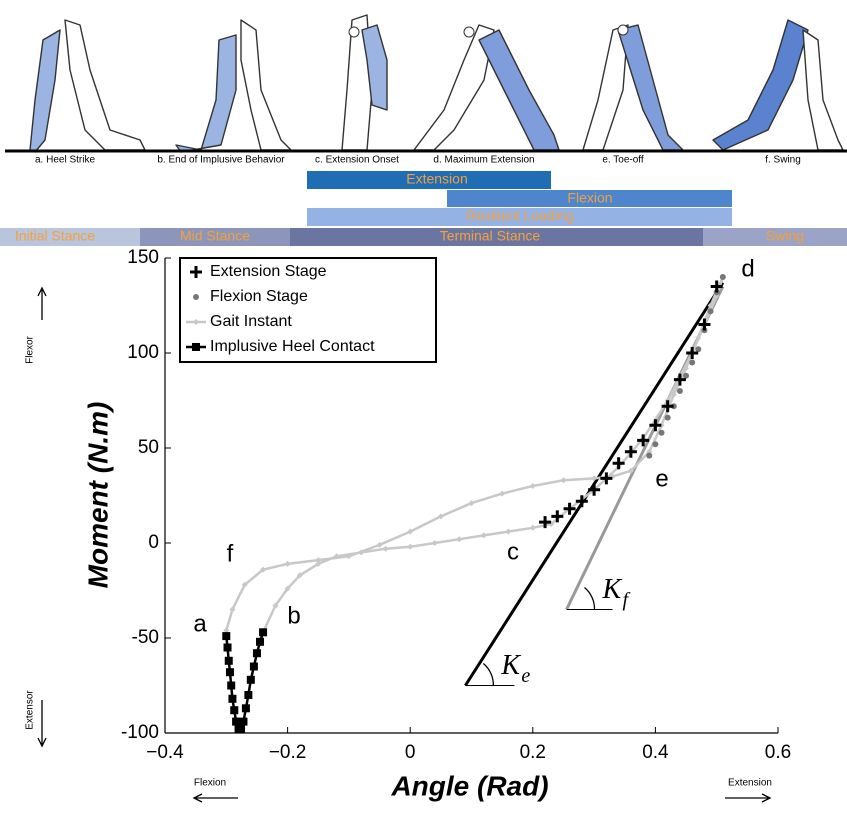 Image resolution: width=847 pixels, height=815 pixels. What do you see at coordinates (589, 198) in the screenshot?
I see `stage-label: Flexion` at bounding box center [589, 198].